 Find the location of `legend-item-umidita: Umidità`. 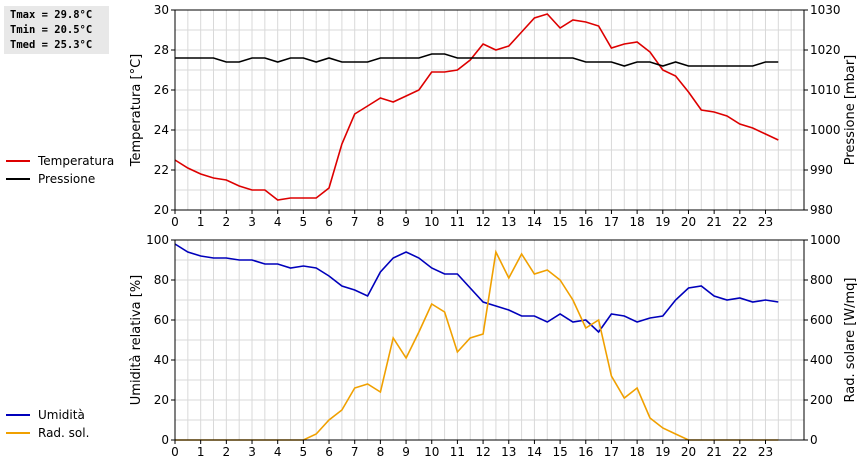

legend-item-umidita: Umidità is located at coordinates (47, 415).